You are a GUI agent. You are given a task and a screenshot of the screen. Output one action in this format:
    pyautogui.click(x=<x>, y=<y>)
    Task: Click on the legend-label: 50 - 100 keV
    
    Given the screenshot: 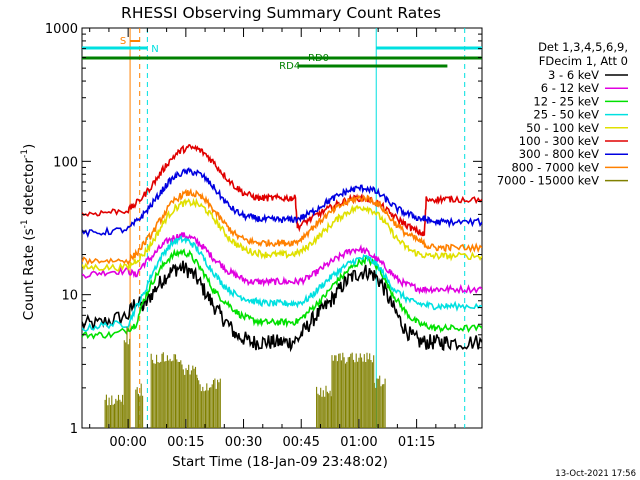 What is the action you would take?
    pyautogui.click(x=562, y=128)
    